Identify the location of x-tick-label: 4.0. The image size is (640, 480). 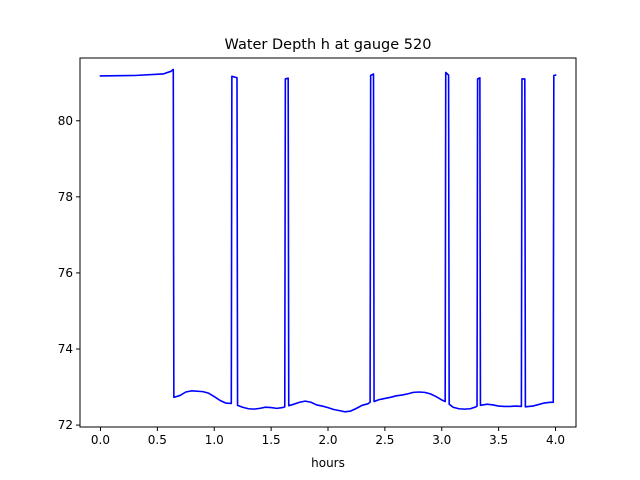
(555, 440).